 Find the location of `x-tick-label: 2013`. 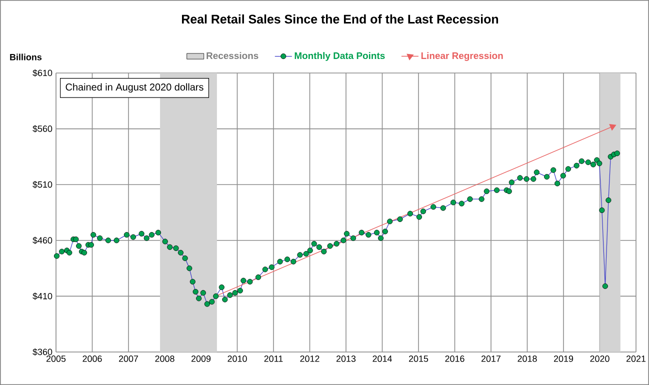

x-tick-label: 2013 is located at coordinates (346, 359).